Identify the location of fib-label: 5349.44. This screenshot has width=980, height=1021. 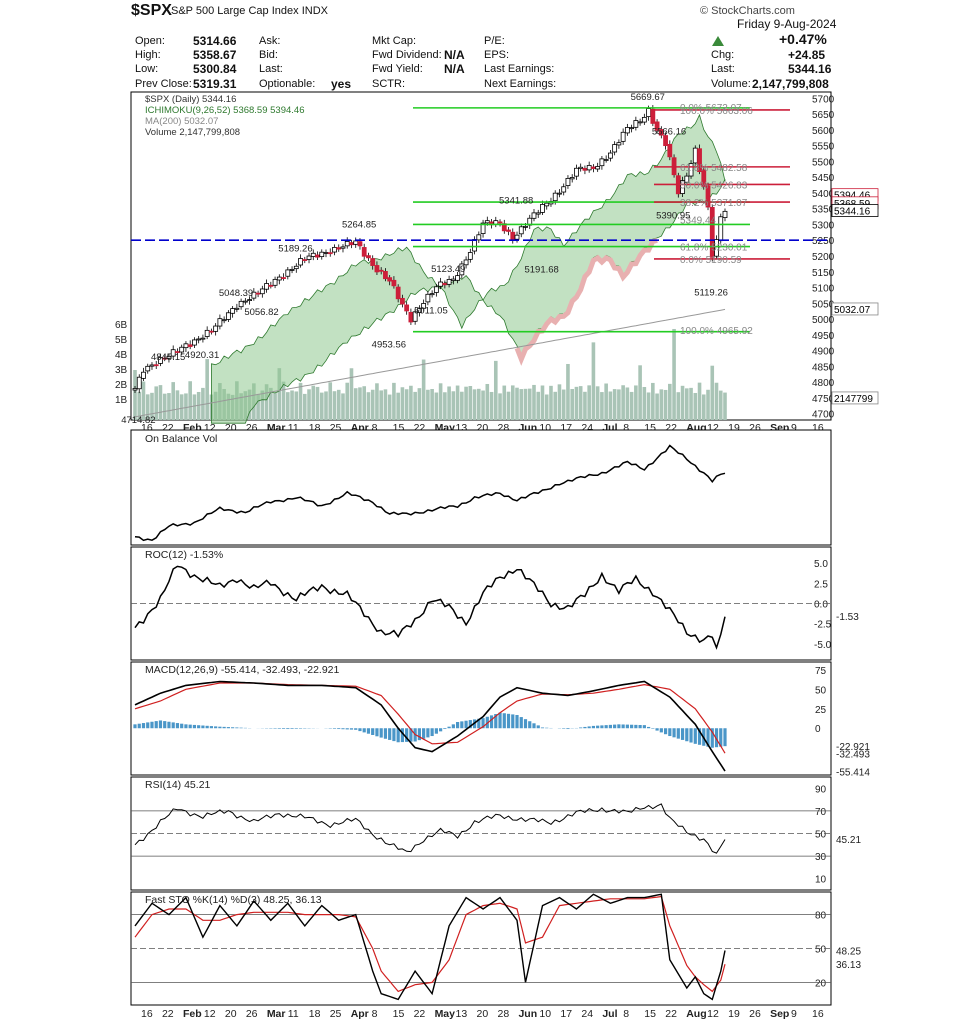
(698, 221).